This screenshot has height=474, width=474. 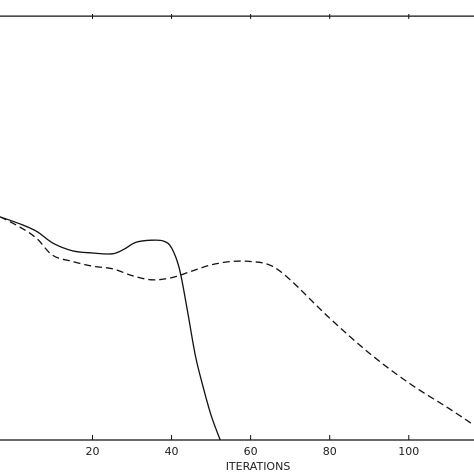 I want to click on x-axis-label: ITERATIONS, so click(x=258, y=466).